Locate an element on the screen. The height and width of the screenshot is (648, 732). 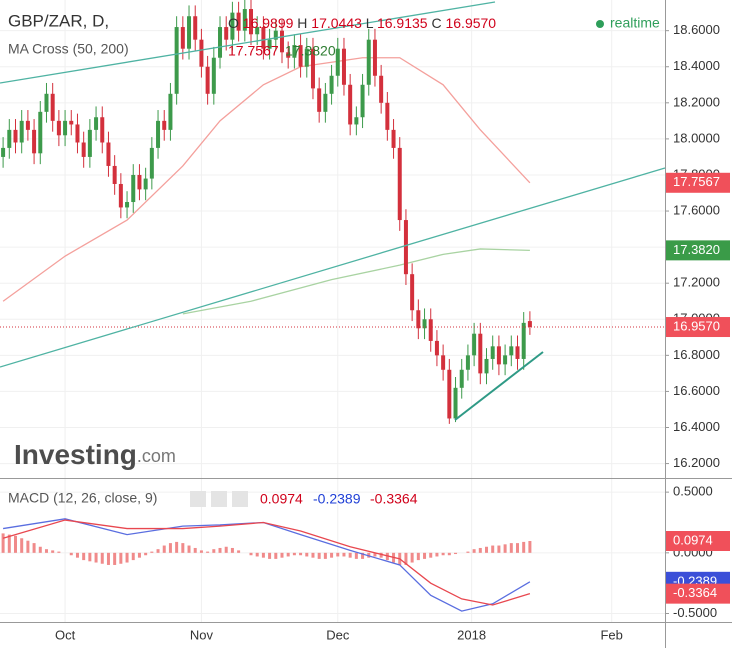
price-tag-label: 0.0974 is located at coordinates (693, 539).